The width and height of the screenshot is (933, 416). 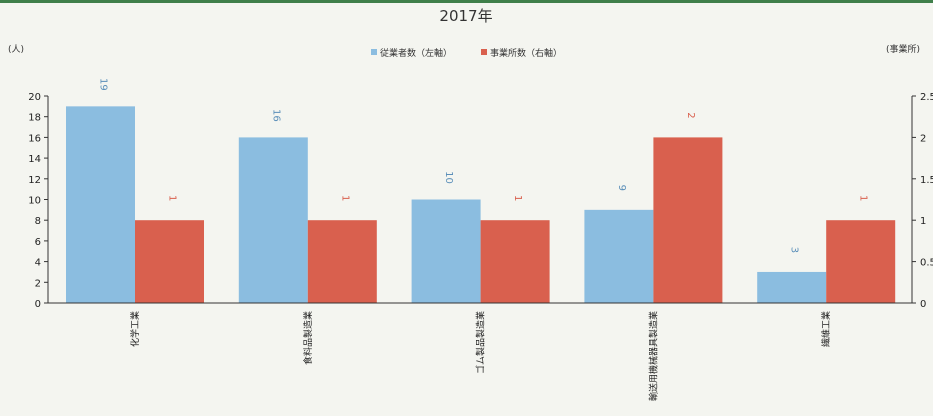 I want to click on data-label-employees: 16, so click(x=275, y=115).